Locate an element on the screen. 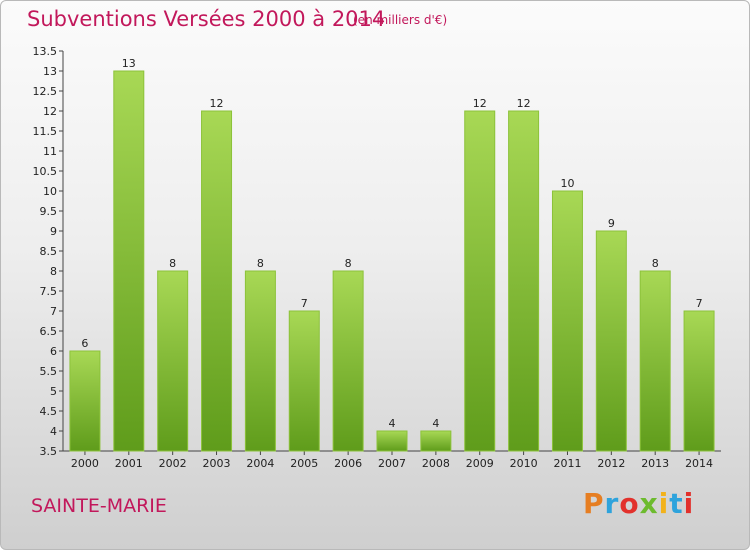 The image size is (750, 550). y-tick-label: 4.5 is located at coordinates (49, 411).